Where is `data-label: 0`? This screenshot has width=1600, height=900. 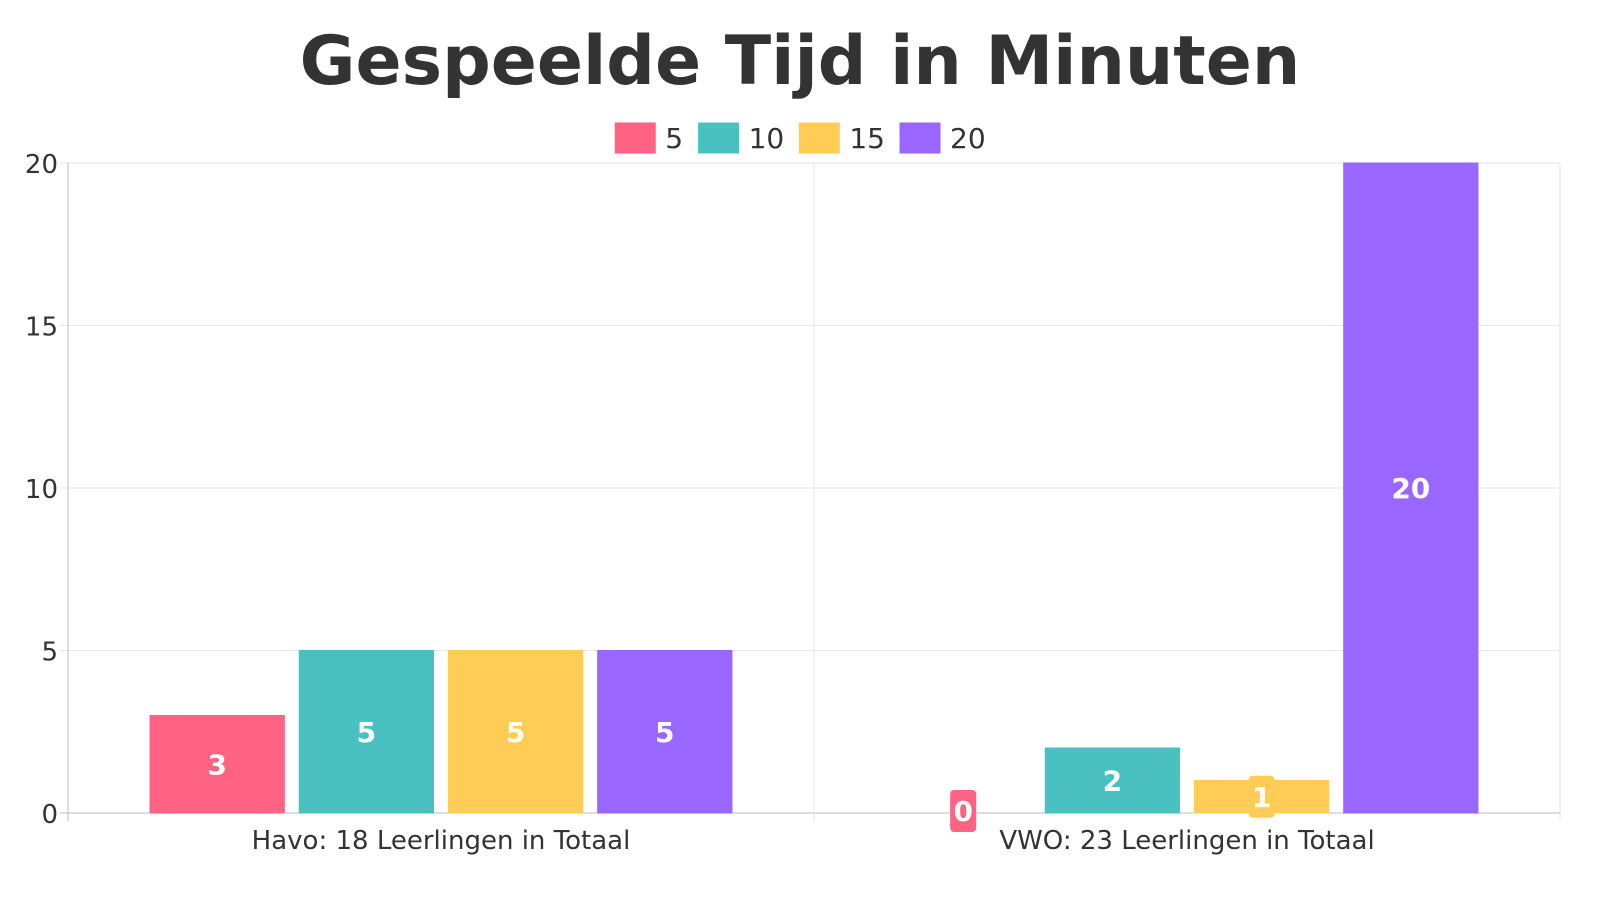 data-label: 0 is located at coordinates (962, 811).